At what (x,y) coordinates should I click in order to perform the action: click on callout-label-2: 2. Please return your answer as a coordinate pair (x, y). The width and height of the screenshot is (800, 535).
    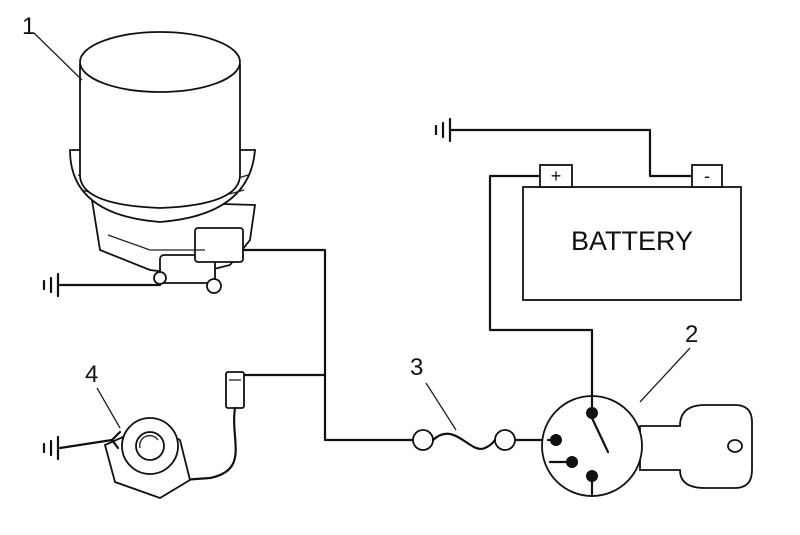
    Looking at the image, I should click on (691, 334).